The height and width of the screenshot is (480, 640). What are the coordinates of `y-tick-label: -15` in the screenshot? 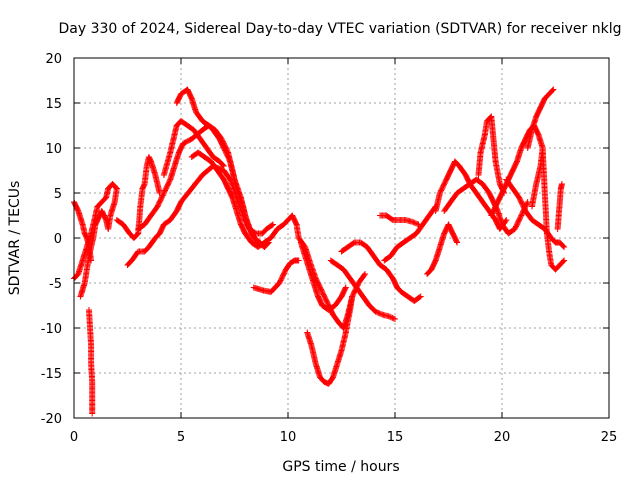 It's located at (51, 374).